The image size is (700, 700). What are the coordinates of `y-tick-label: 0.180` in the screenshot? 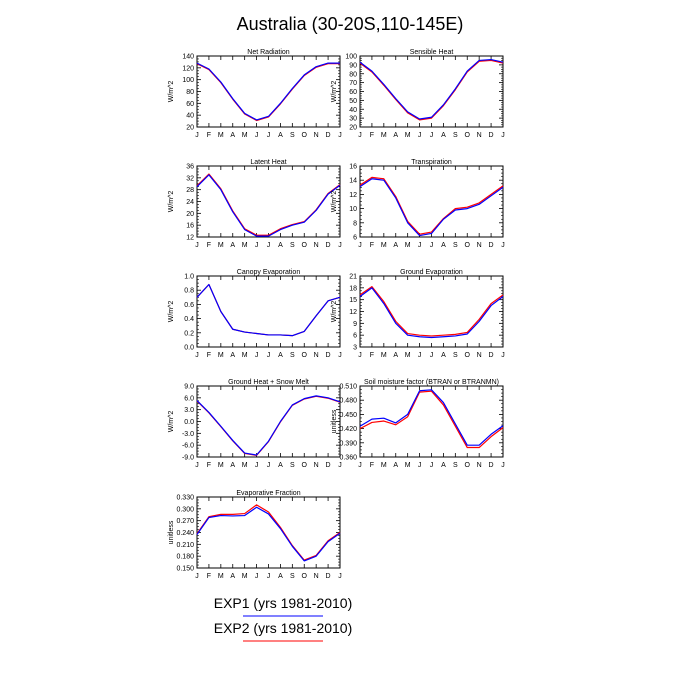 It's located at (185, 557).